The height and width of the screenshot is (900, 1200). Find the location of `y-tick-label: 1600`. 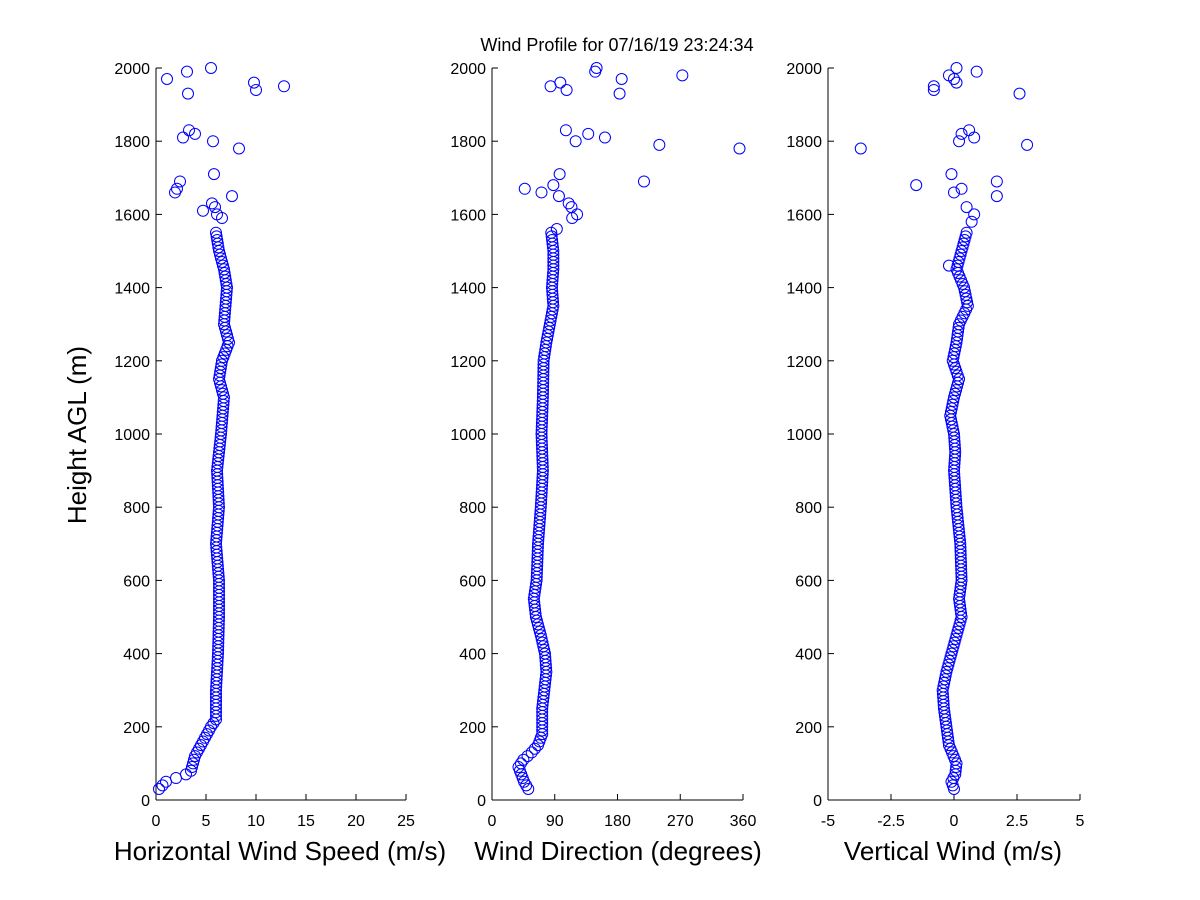

y-tick-label: 1600 is located at coordinates (468, 215).